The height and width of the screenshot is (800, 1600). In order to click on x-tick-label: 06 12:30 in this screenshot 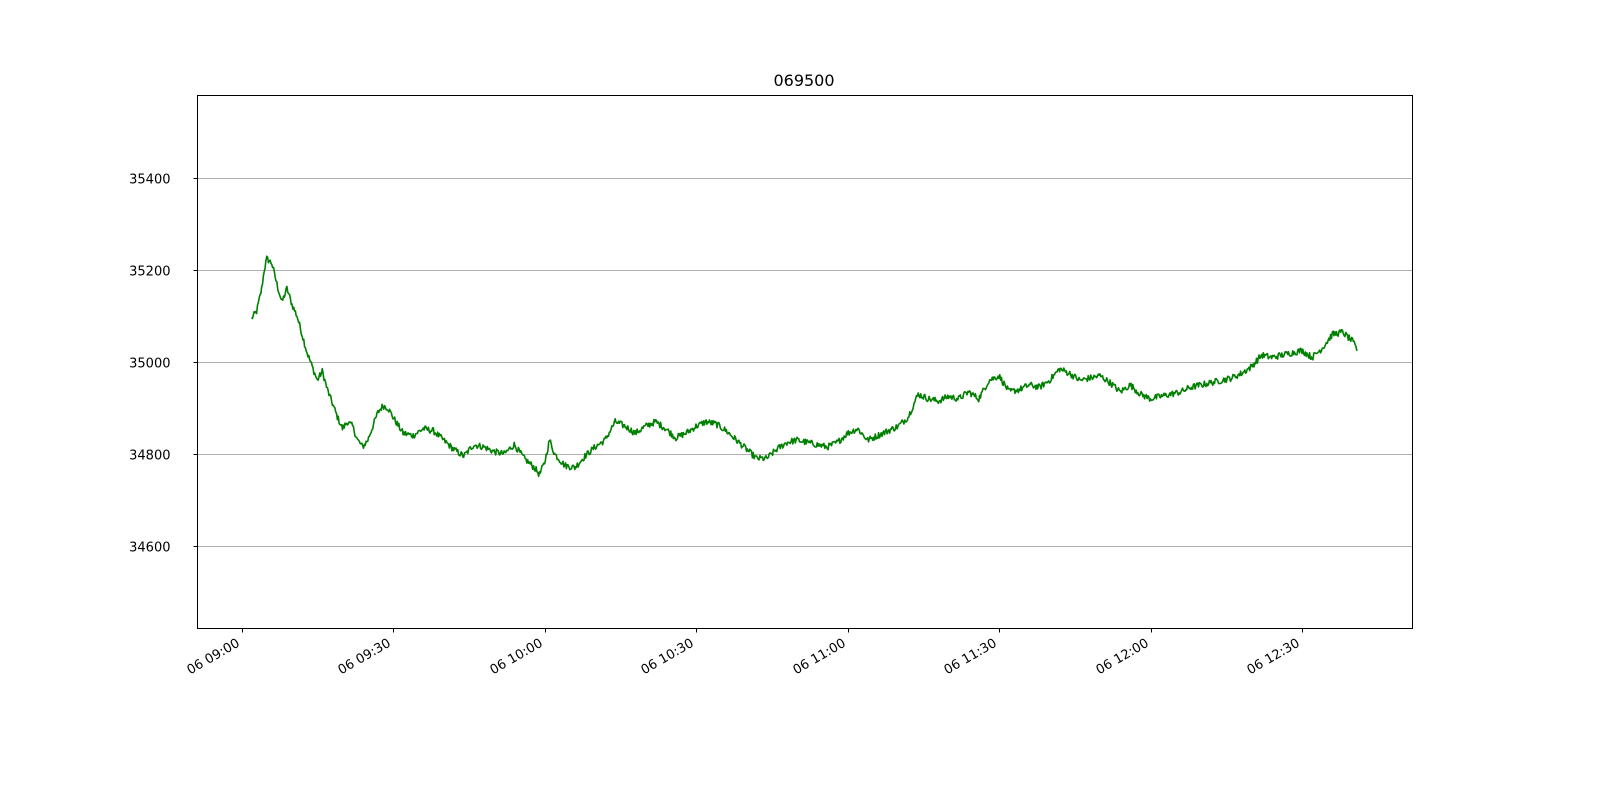, I will do `click(1274, 657)`.